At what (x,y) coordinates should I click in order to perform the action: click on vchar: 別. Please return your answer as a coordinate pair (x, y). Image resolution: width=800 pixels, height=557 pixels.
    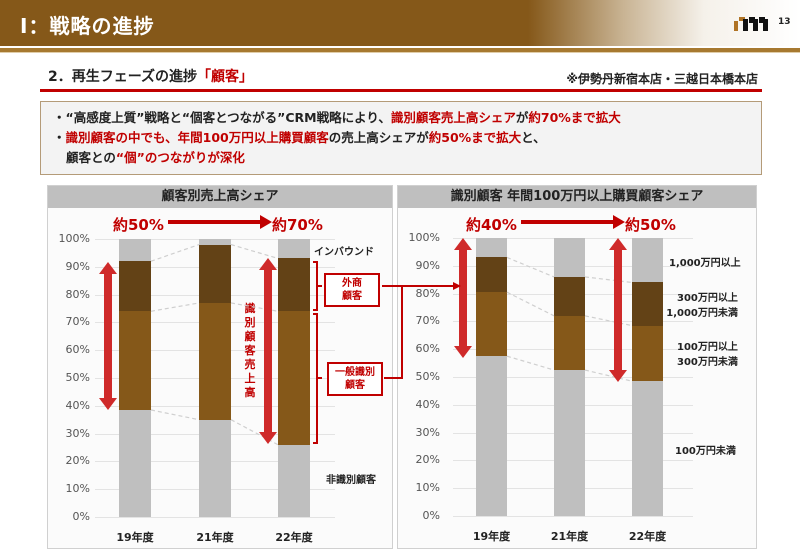
    Looking at the image, I should click on (250, 322).